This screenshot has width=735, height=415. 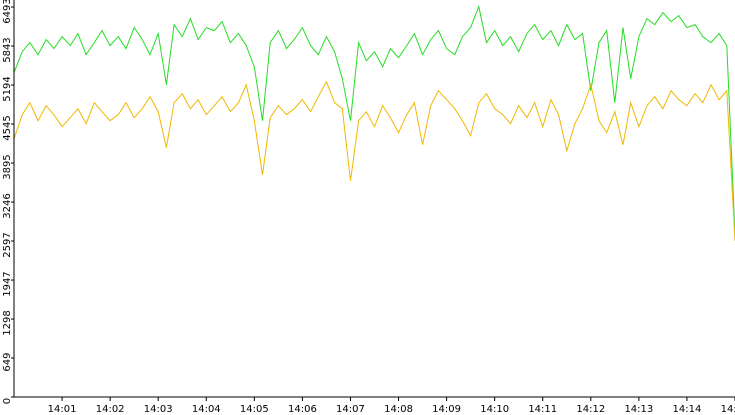 What do you see at coordinates (494, 409) in the screenshot?
I see `x-tick-label: 14:10` at bounding box center [494, 409].